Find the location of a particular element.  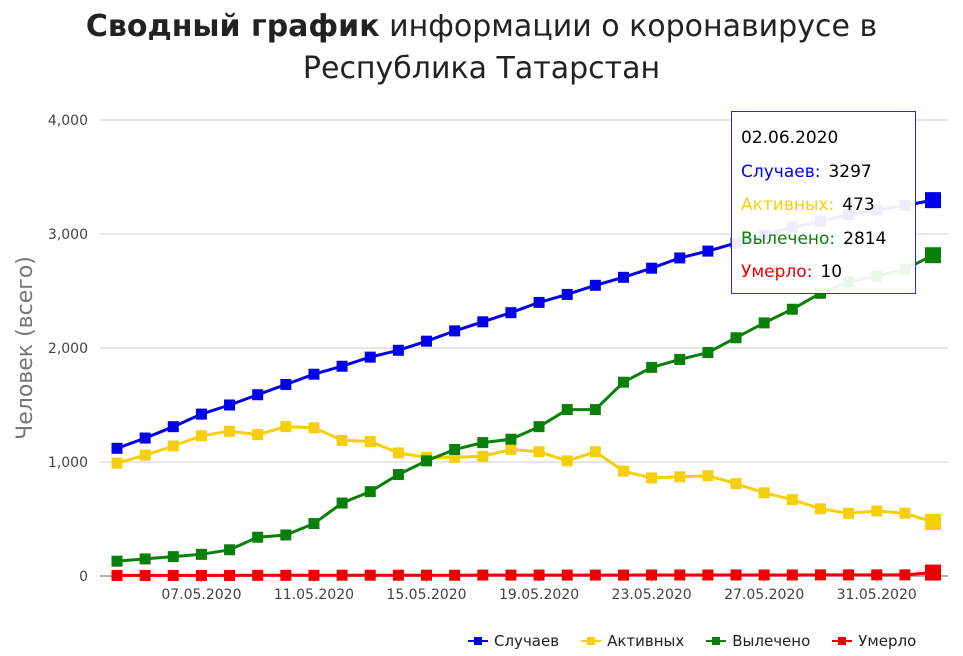

y-axis-label: Человек (всего) is located at coordinates (25, 348).